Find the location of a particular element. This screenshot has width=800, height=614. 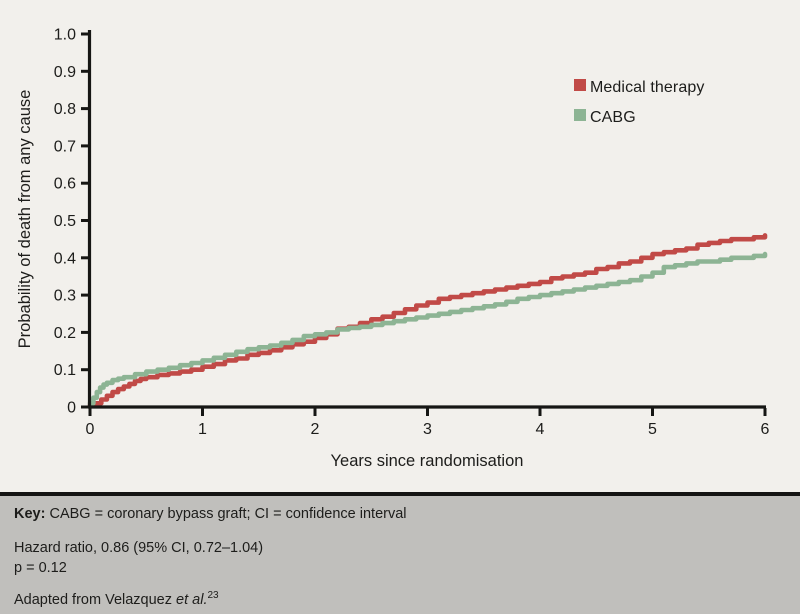

x-tick-label: 0 is located at coordinates (90, 429).